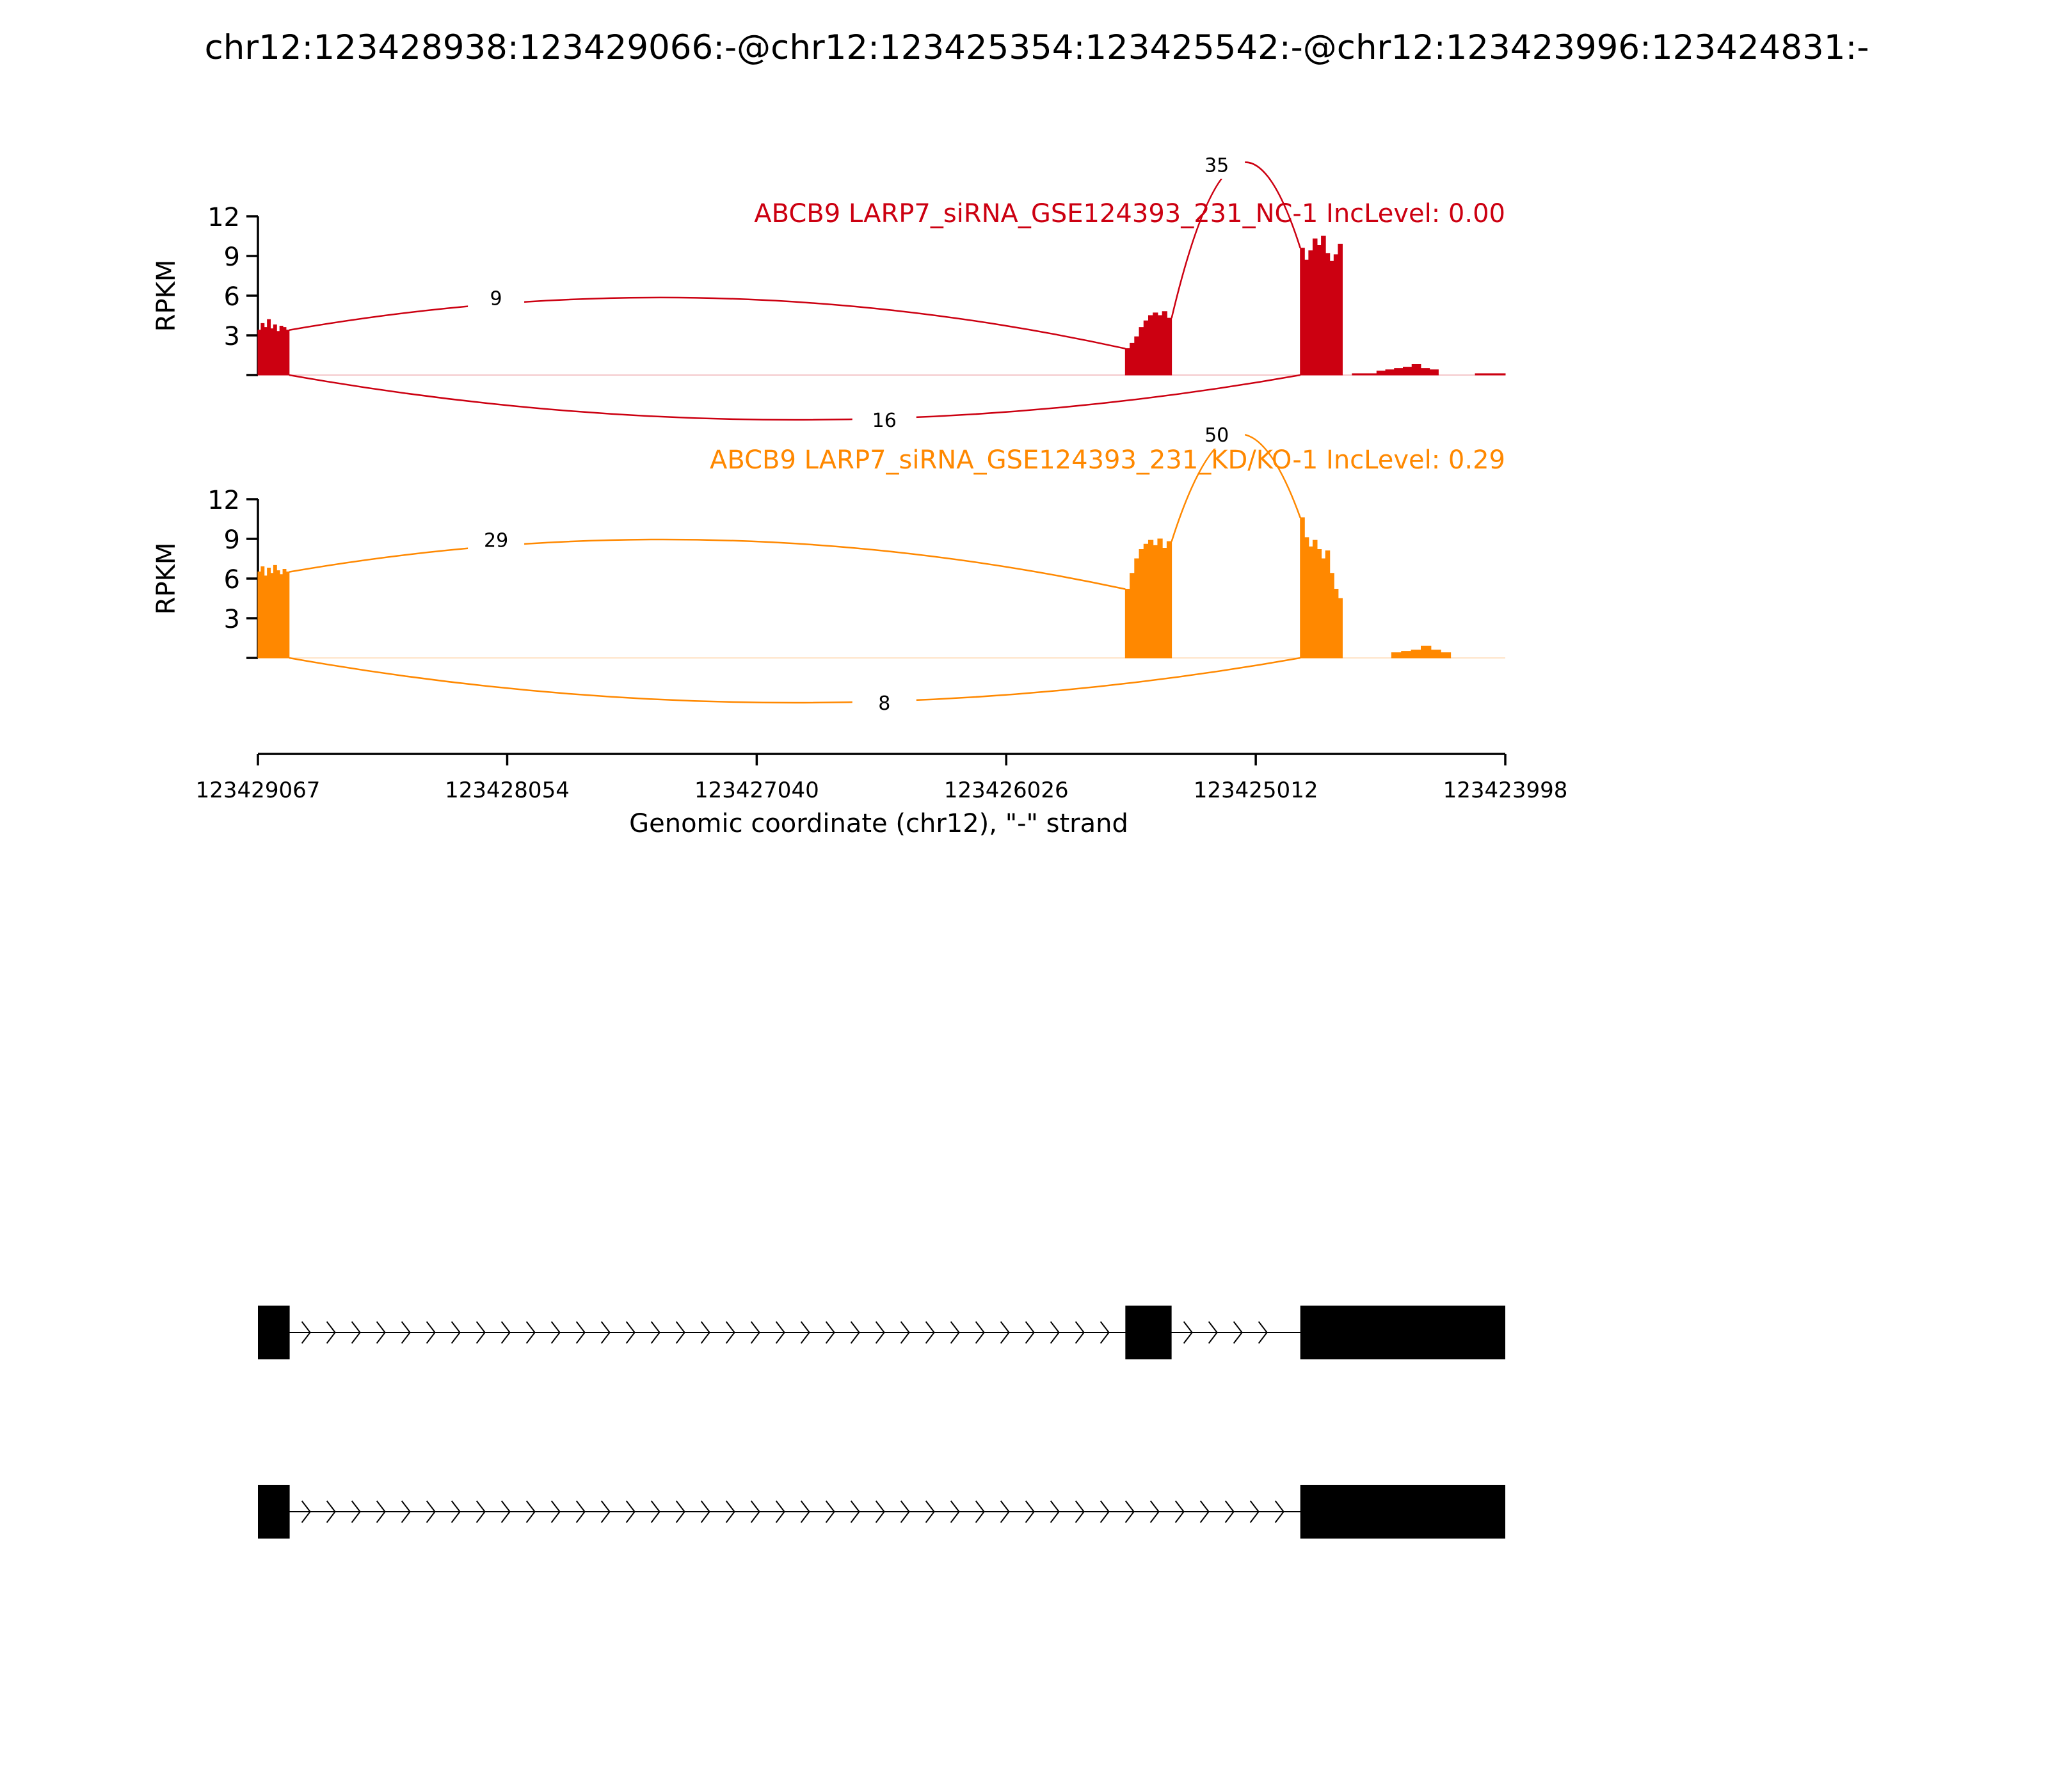 Image resolution: width=2048 pixels, height=1792 pixels. What do you see at coordinates (496, 299) in the screenshot?
I see `junction-count-label: 9` at bounding box center [496, 299].